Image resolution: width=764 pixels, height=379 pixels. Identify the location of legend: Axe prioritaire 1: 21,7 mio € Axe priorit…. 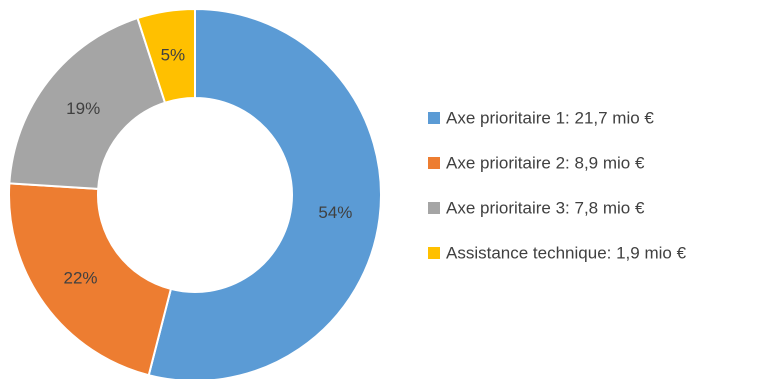
(557, 186).